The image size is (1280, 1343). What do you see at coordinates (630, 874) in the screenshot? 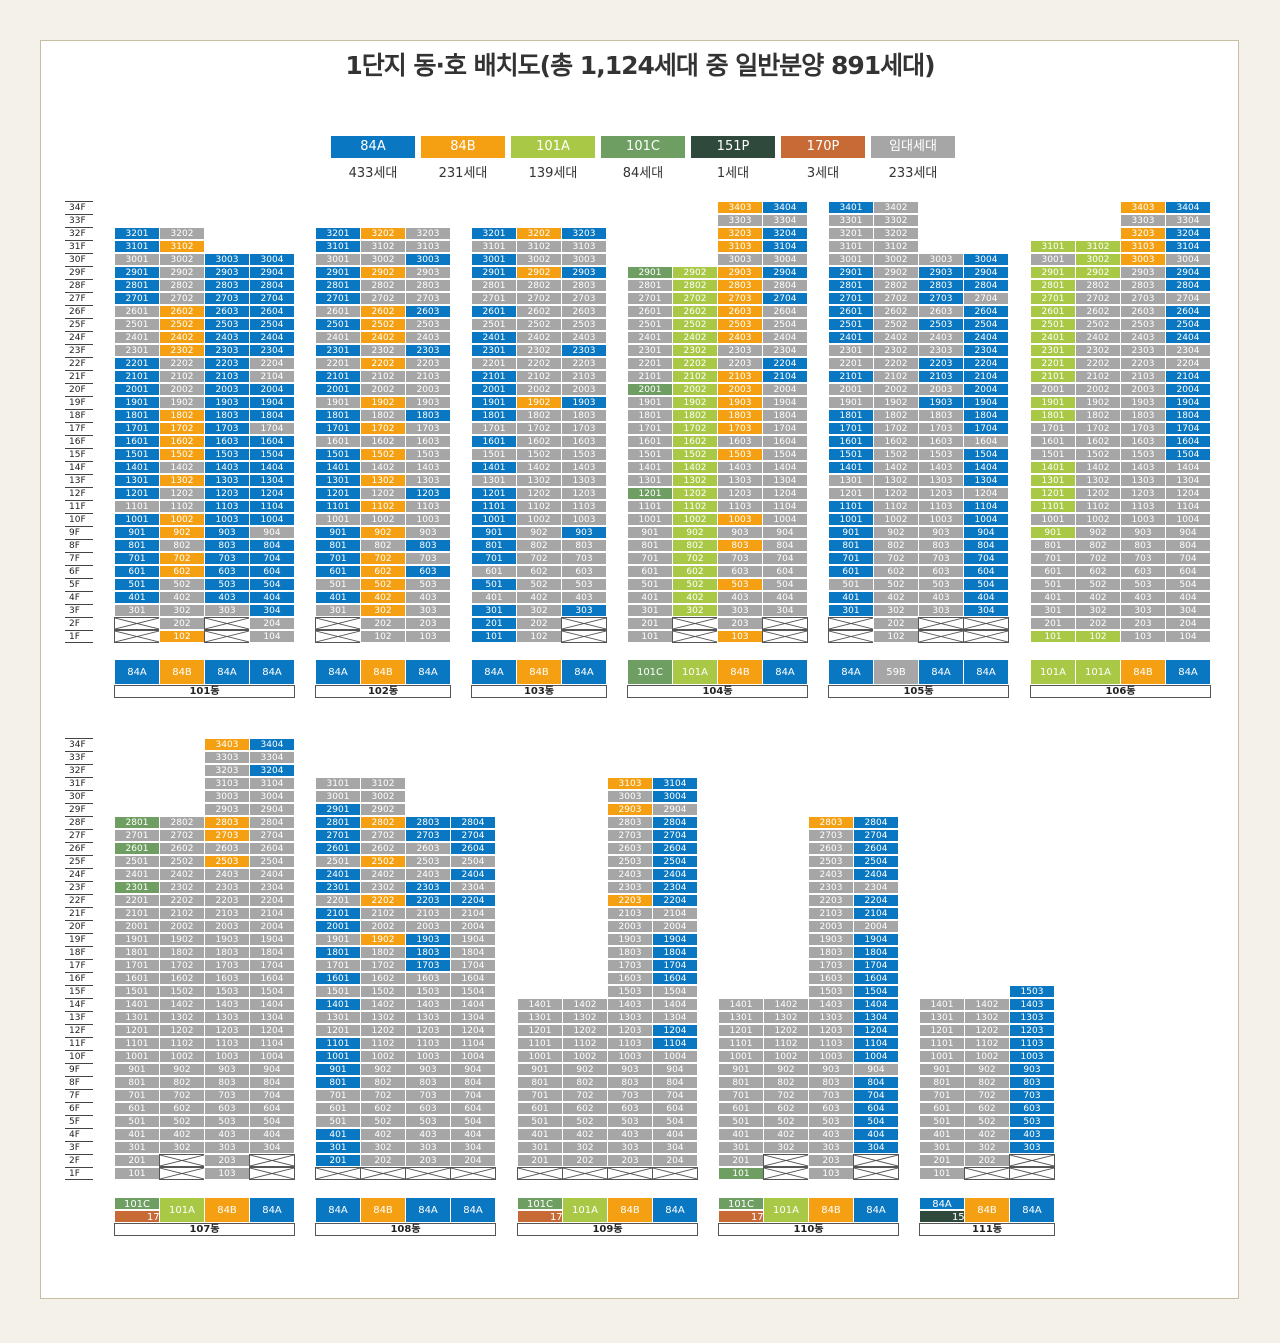
I see `unit-cell: 2403` at bounding box center [630, 874].